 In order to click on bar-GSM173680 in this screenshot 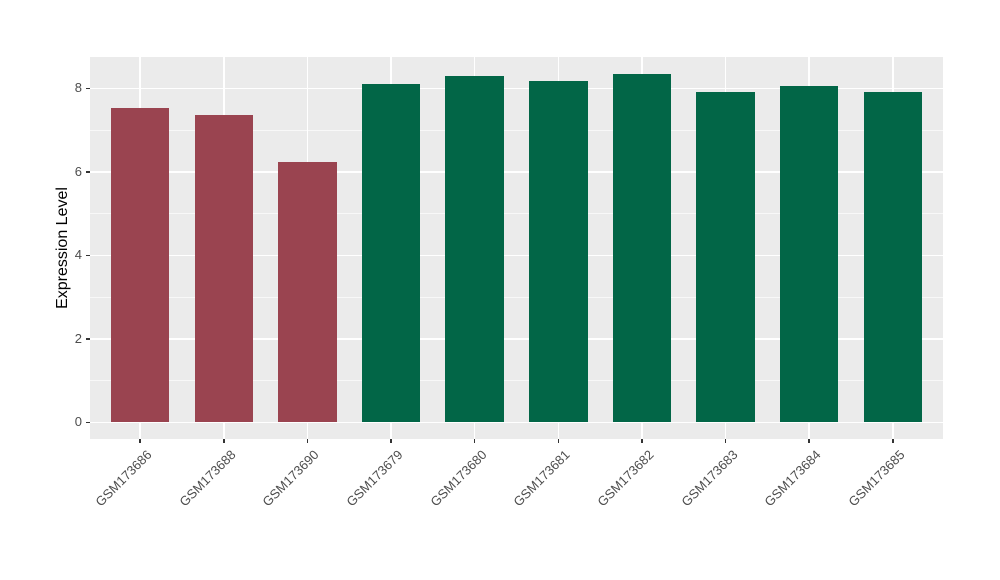, I will do `click(474, 249)`.